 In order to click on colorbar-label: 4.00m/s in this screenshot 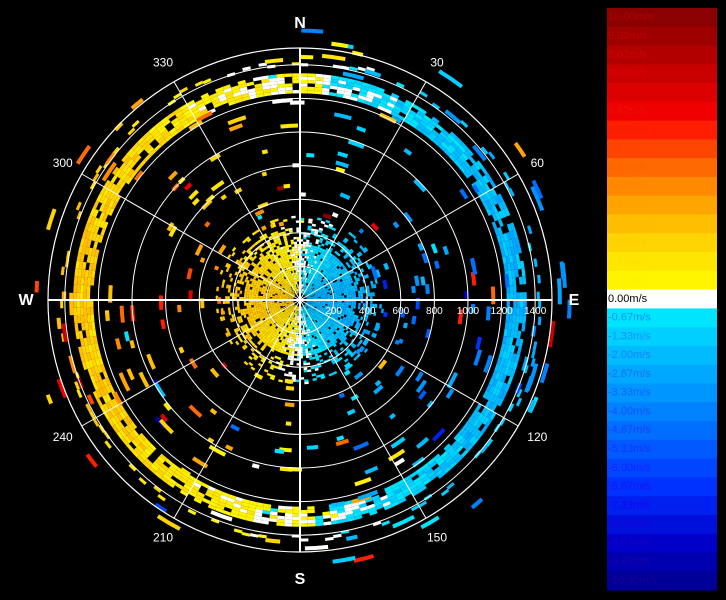, I will do `click(628, 186)`.